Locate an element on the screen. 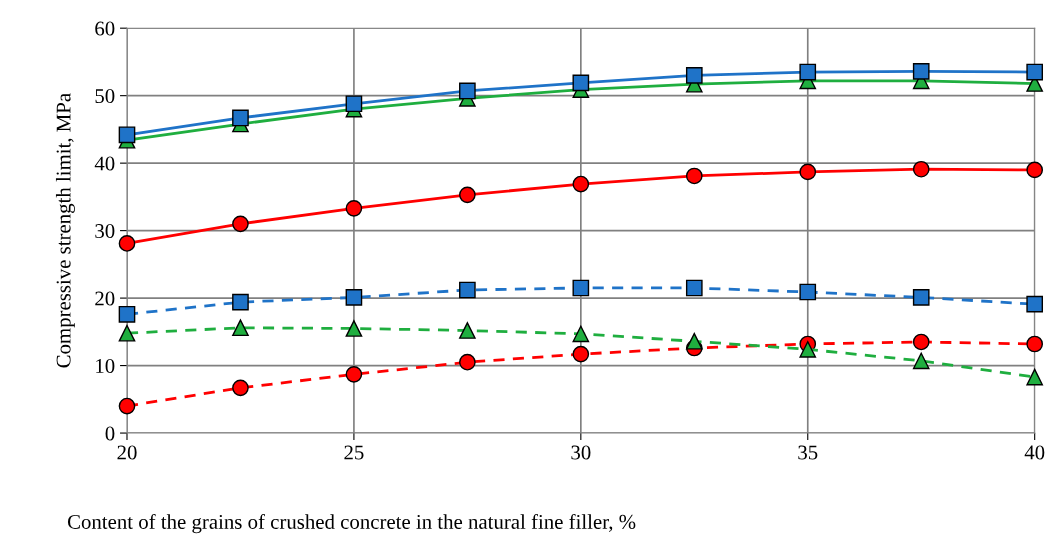  y-tick-label: 20 is located at coordinates (105, 298).